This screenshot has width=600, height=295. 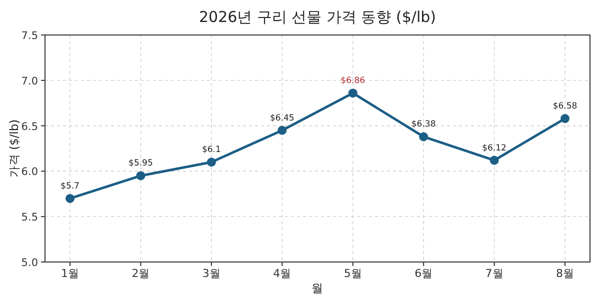 What do you see at coordinates (70, 273) in the screenshot?
I see `x-tick-label: 1월` at bounding box center [70, 273].